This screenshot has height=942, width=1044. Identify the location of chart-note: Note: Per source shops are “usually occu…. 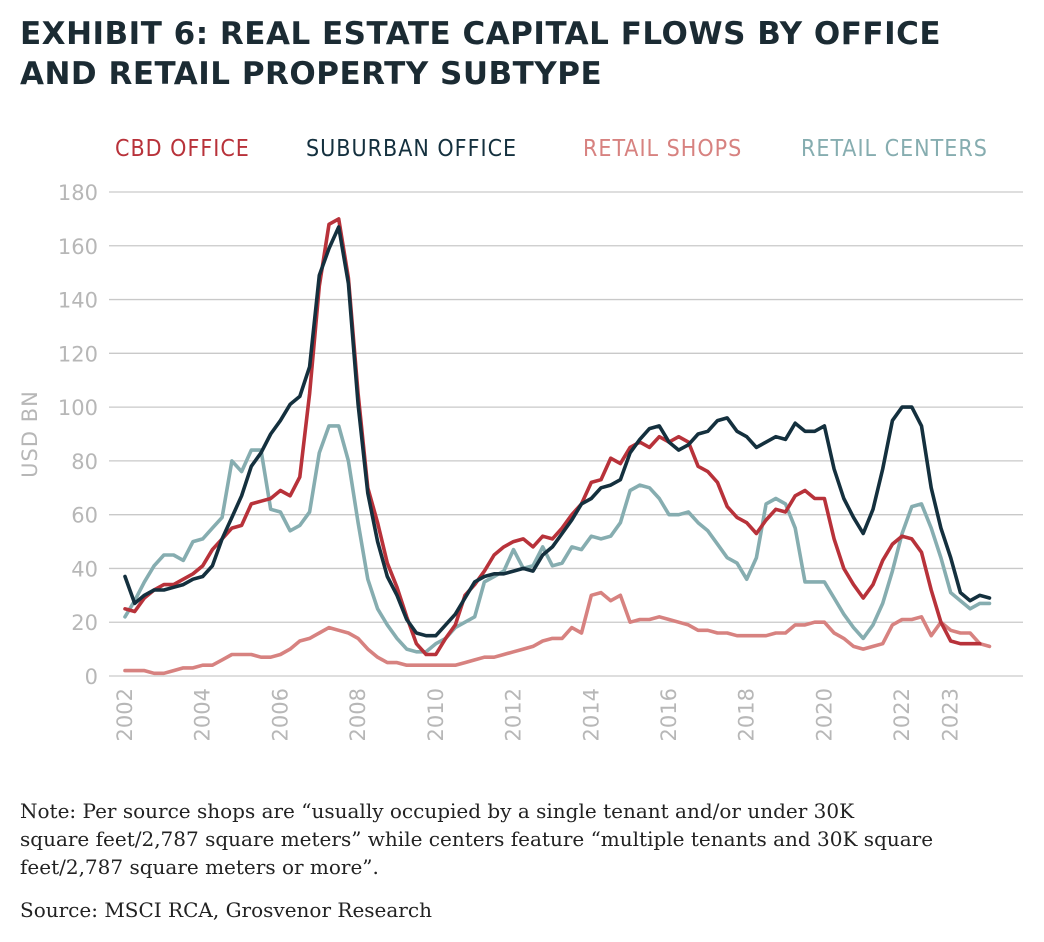
(525, 839).